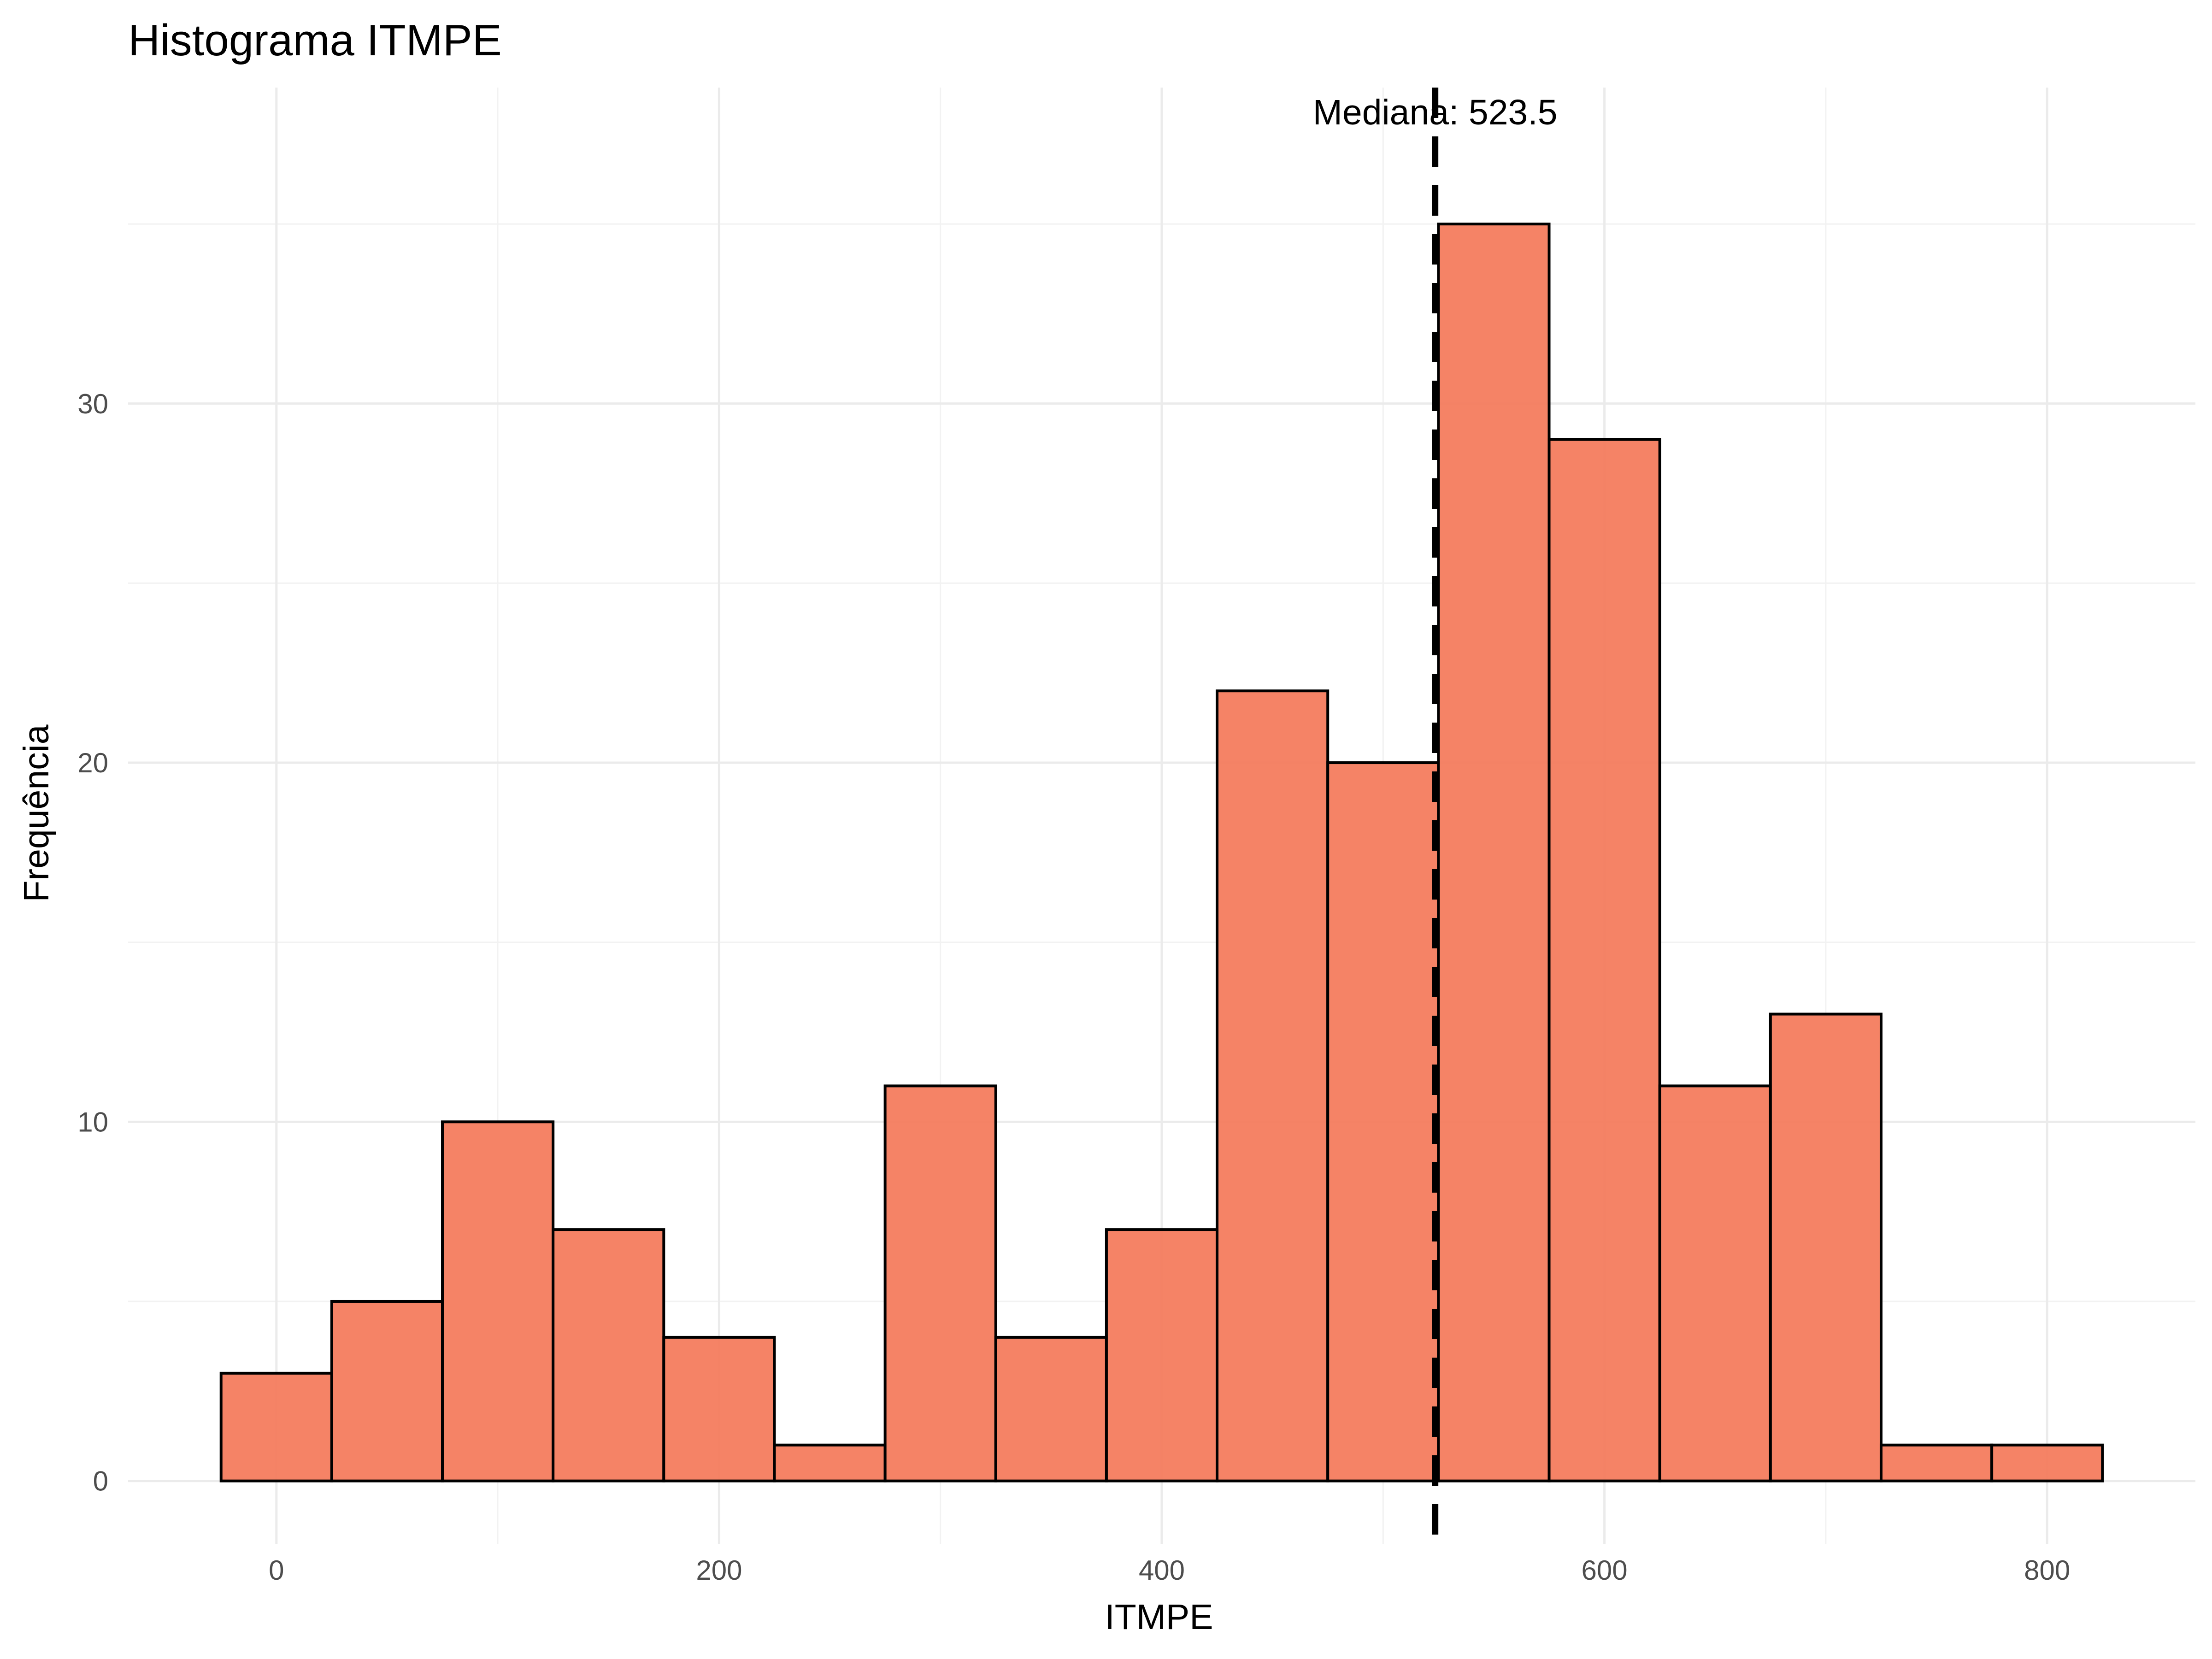 The width and height of the screenshot is (2212, 1659). What do you see at coordinates (100, 1481) in the screenshot?
I see `y-tick-label: 0` at bounding box center [100, 1481].